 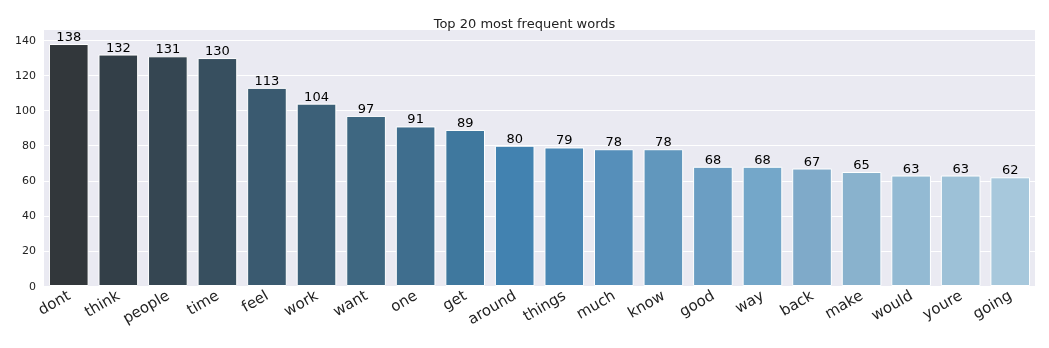 What do you see at coordinates (861, 165) in the screenshot?
I see `data-label: 65` at bounding box center [861, 165].